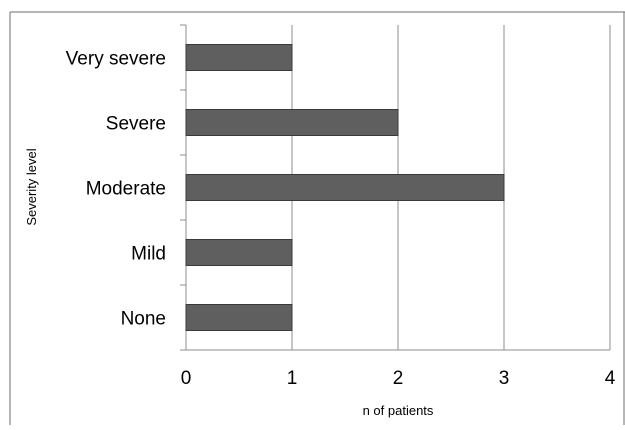 This screenshot has width=625, height=430. I want to click on bar-severe, so click(292, 122).